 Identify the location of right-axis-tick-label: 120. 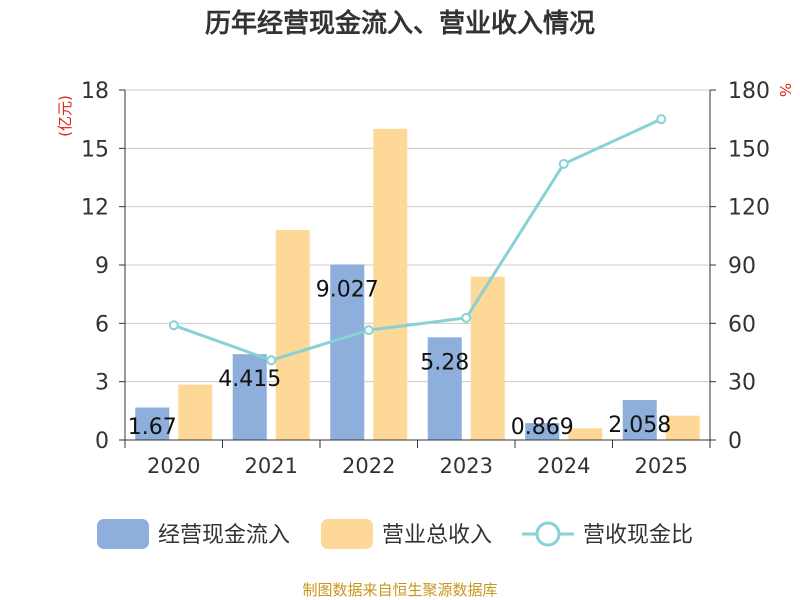
(749, 208).